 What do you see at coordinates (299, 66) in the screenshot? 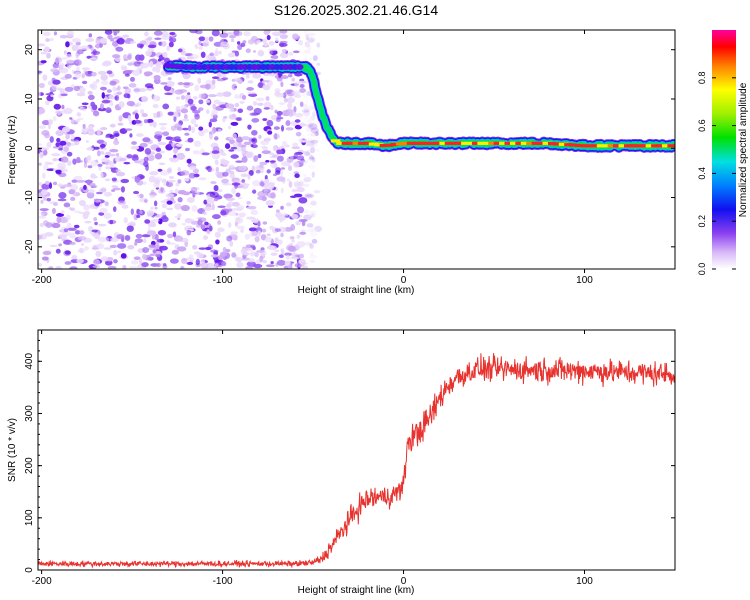
I see `ridge-blob` at bounding box center [299, 66].